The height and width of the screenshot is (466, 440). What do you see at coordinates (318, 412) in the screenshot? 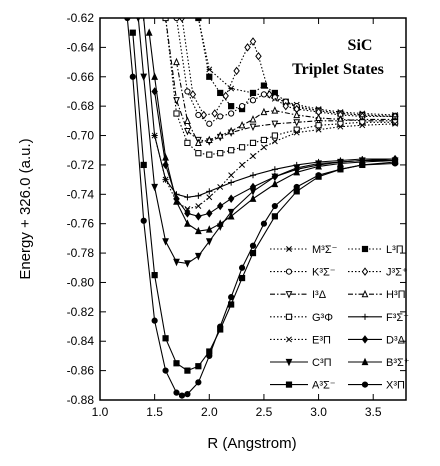
I see `x-tick-label: 3.0` at bounding box center [318, 412].